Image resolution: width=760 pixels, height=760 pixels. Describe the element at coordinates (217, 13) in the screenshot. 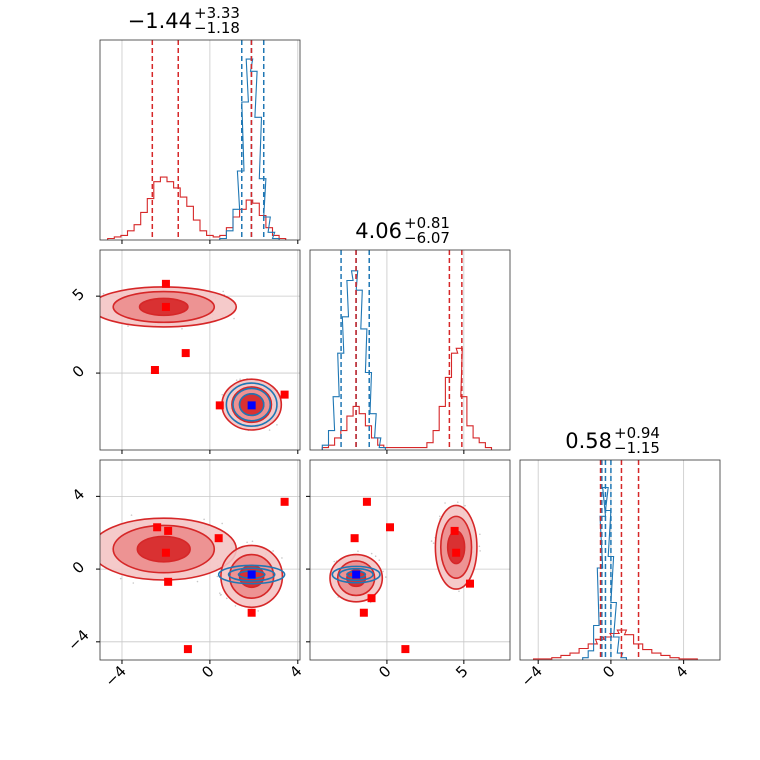

I see `title-upper: +3.33` at that location.